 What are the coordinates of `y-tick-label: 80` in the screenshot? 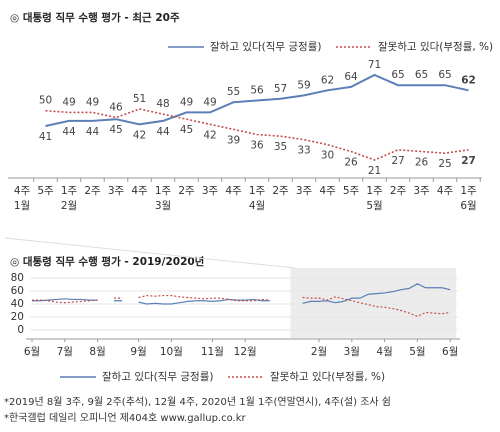 It's located at (17, 278).